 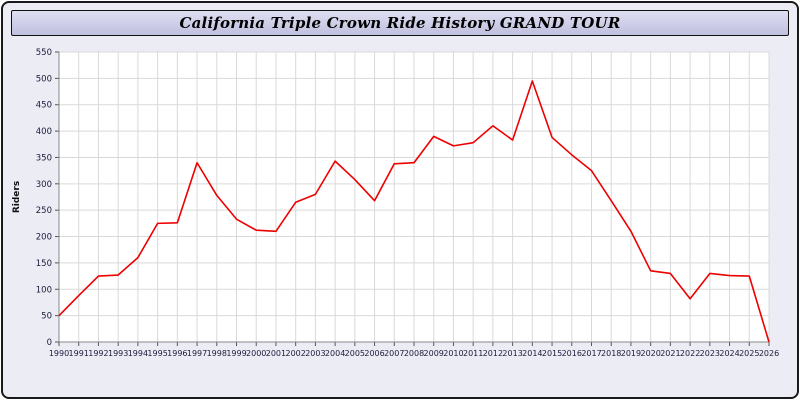 What do you see at coordinates (453, 353) in the screenshot?
I see `svg-text: 2010` at bounding box center [453, 353].